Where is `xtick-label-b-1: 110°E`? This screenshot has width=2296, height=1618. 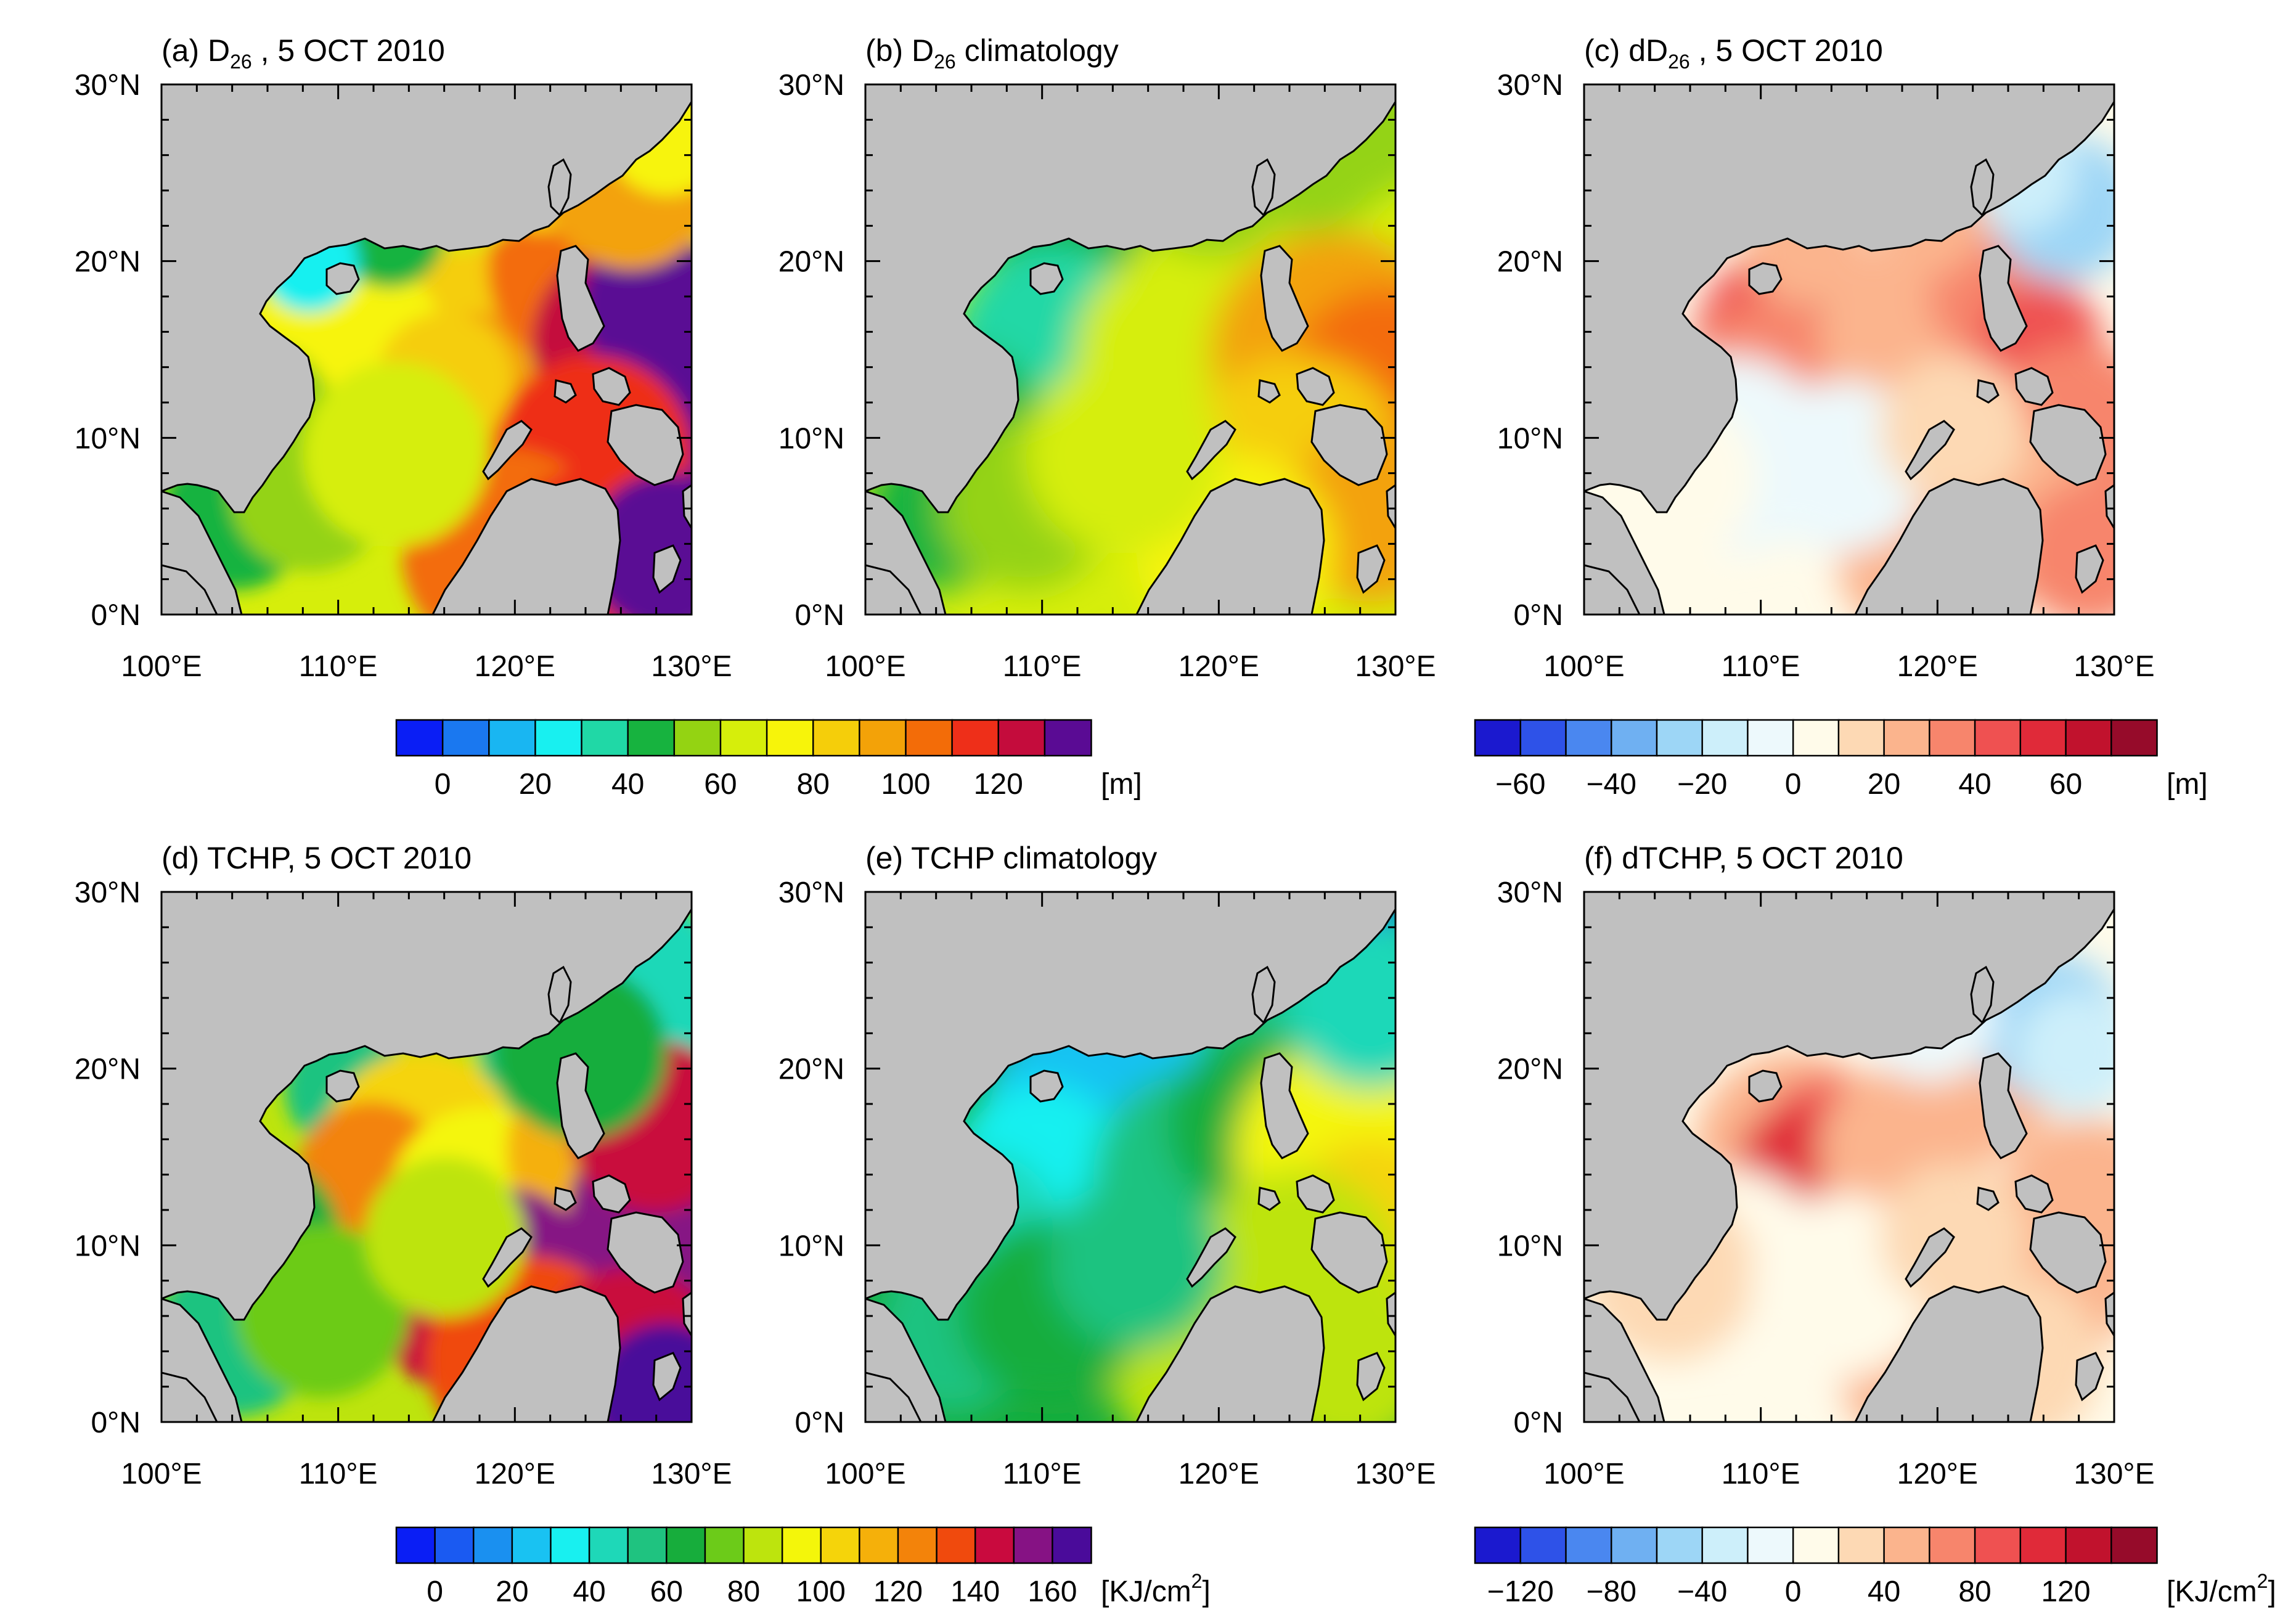
xtick-label-b-1: 110°E is located at coordinates (1042, 666).